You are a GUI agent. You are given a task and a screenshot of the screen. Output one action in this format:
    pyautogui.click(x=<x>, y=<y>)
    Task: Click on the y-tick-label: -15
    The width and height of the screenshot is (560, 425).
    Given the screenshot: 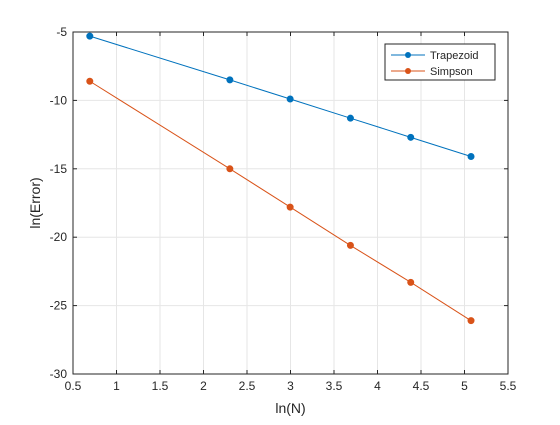 What is the action you would take?
    pyautogui.click(x=59, y=169)
    